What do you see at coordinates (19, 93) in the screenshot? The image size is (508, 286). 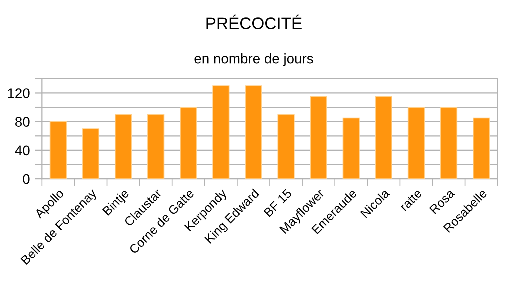 I see `y-tick-label: 120` at bounding box center [19, 93].